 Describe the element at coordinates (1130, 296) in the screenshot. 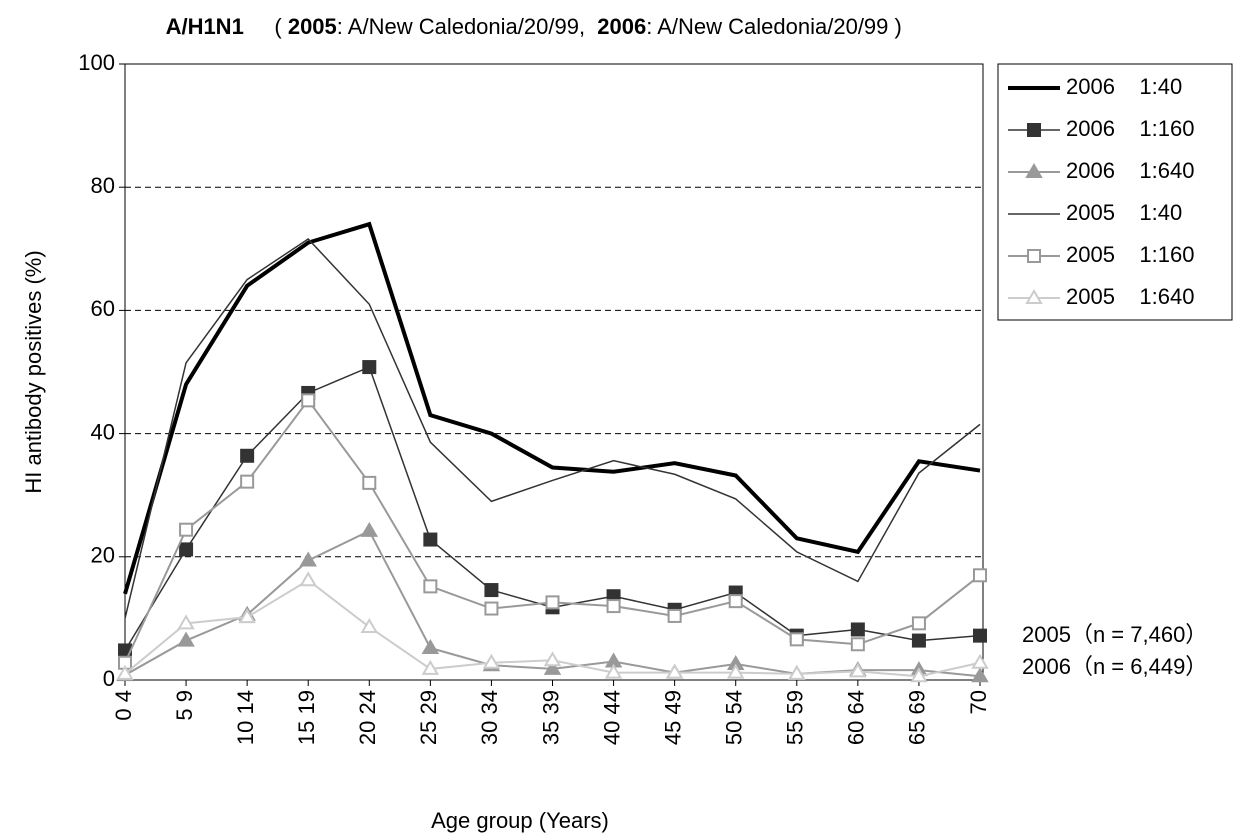

I see `legend-label: 2005 1:640` at that location.